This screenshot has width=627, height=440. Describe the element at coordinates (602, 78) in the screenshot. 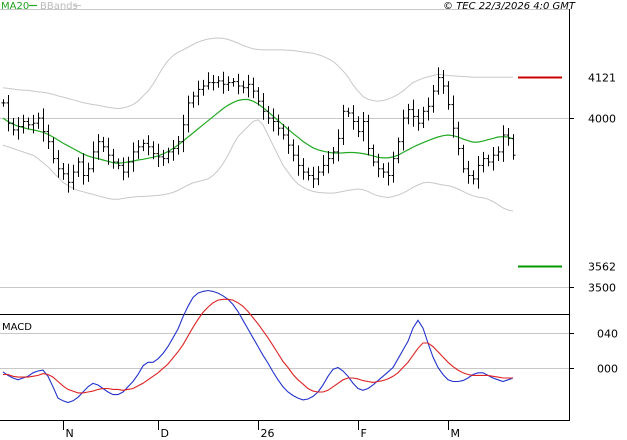

I see `resistance-level-label: 4121` at that location.